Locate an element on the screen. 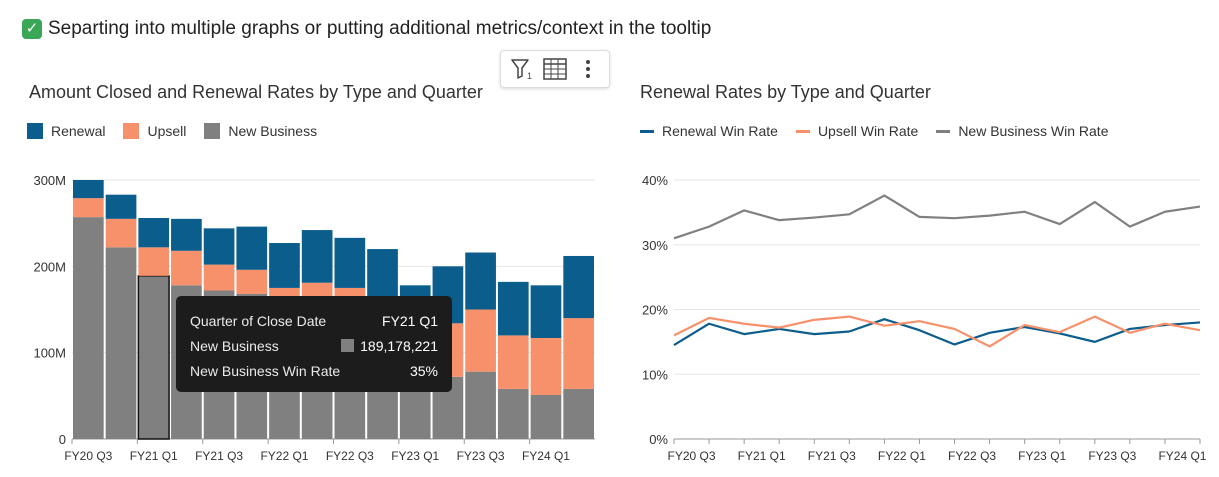 This screenshot has height=477, width=1219. line-chart-title: Renewal Rates by Type and Quarter is located at coordinates (785, 92).